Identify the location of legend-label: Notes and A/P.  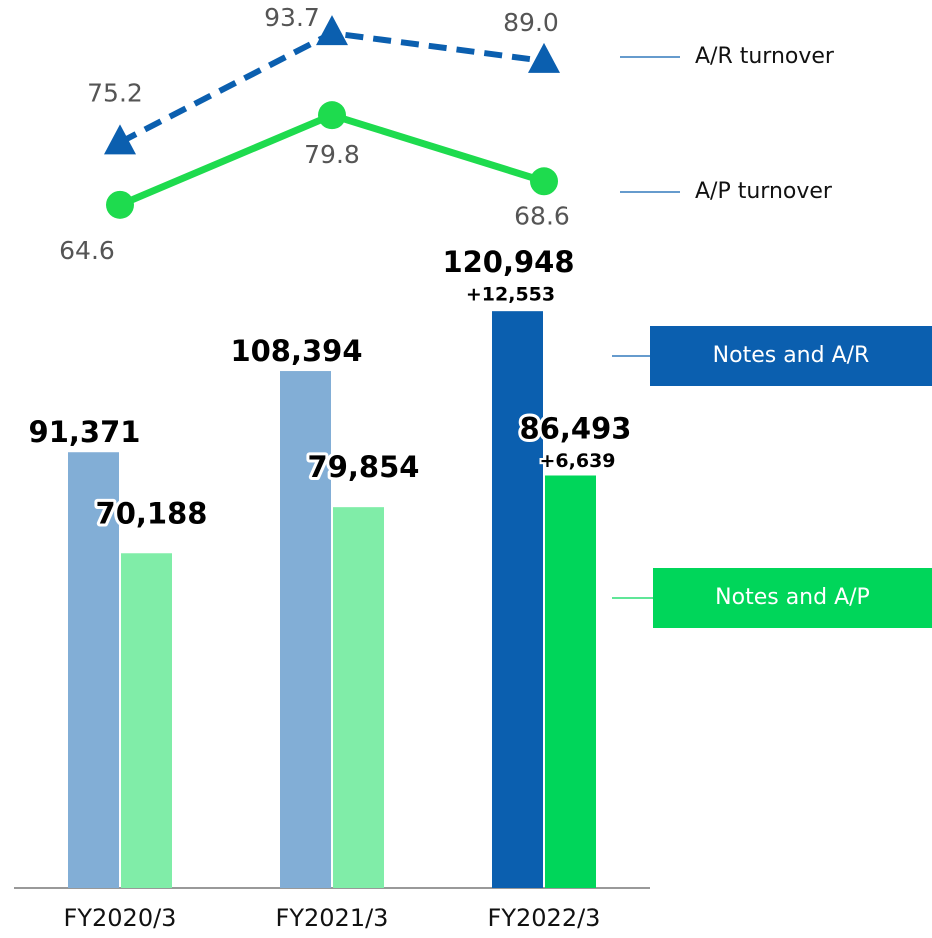
(792, 597).